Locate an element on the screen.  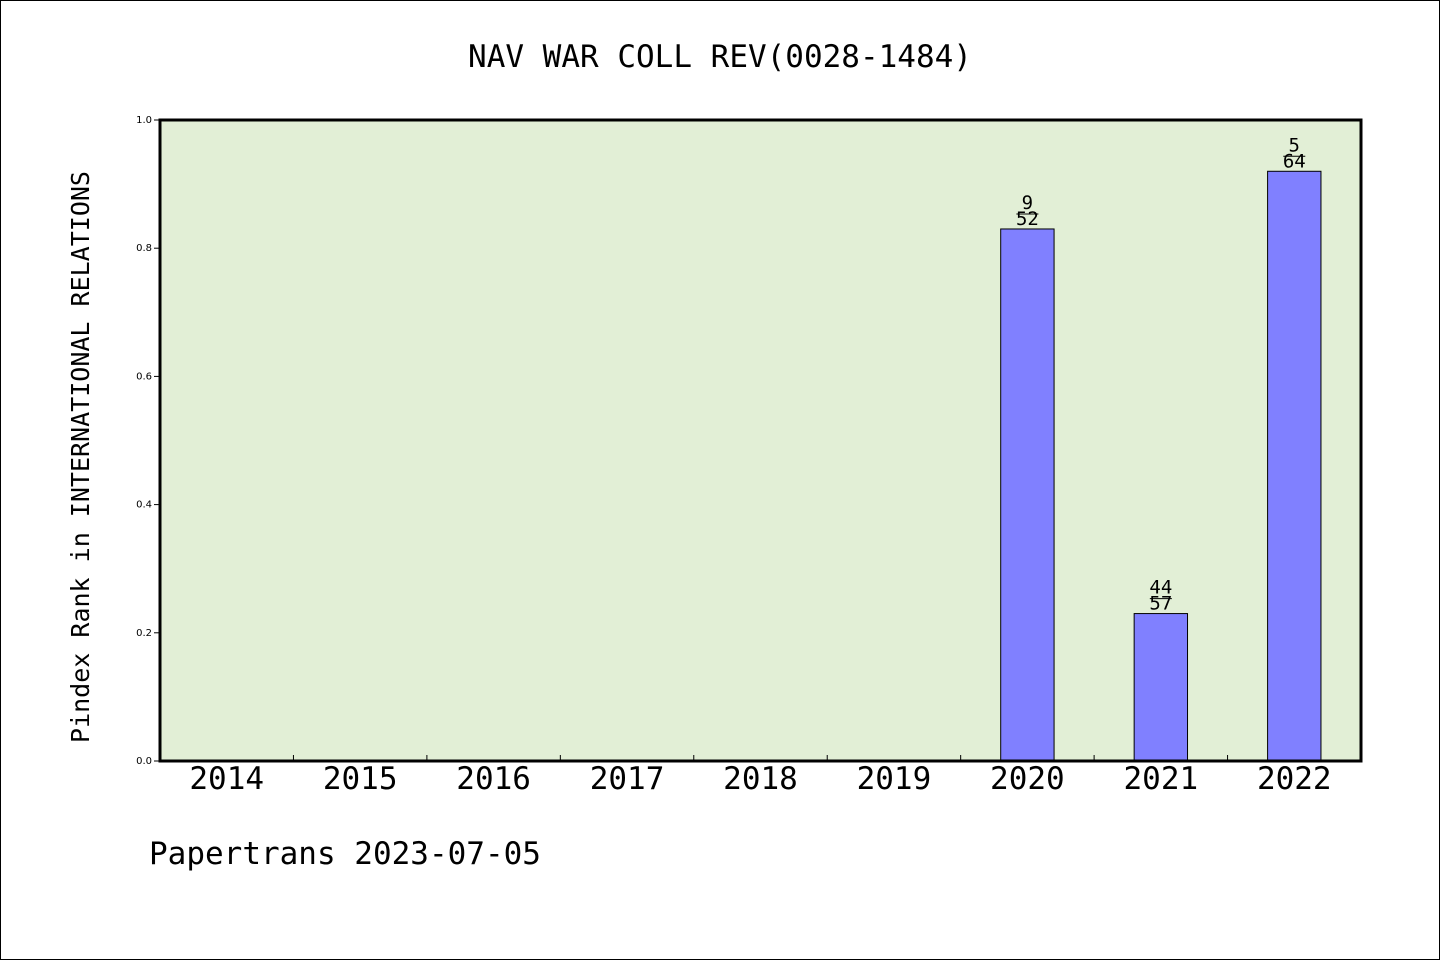
footer-credit: Papertrans 2023-07-05 is located at coordinates (345, 854).